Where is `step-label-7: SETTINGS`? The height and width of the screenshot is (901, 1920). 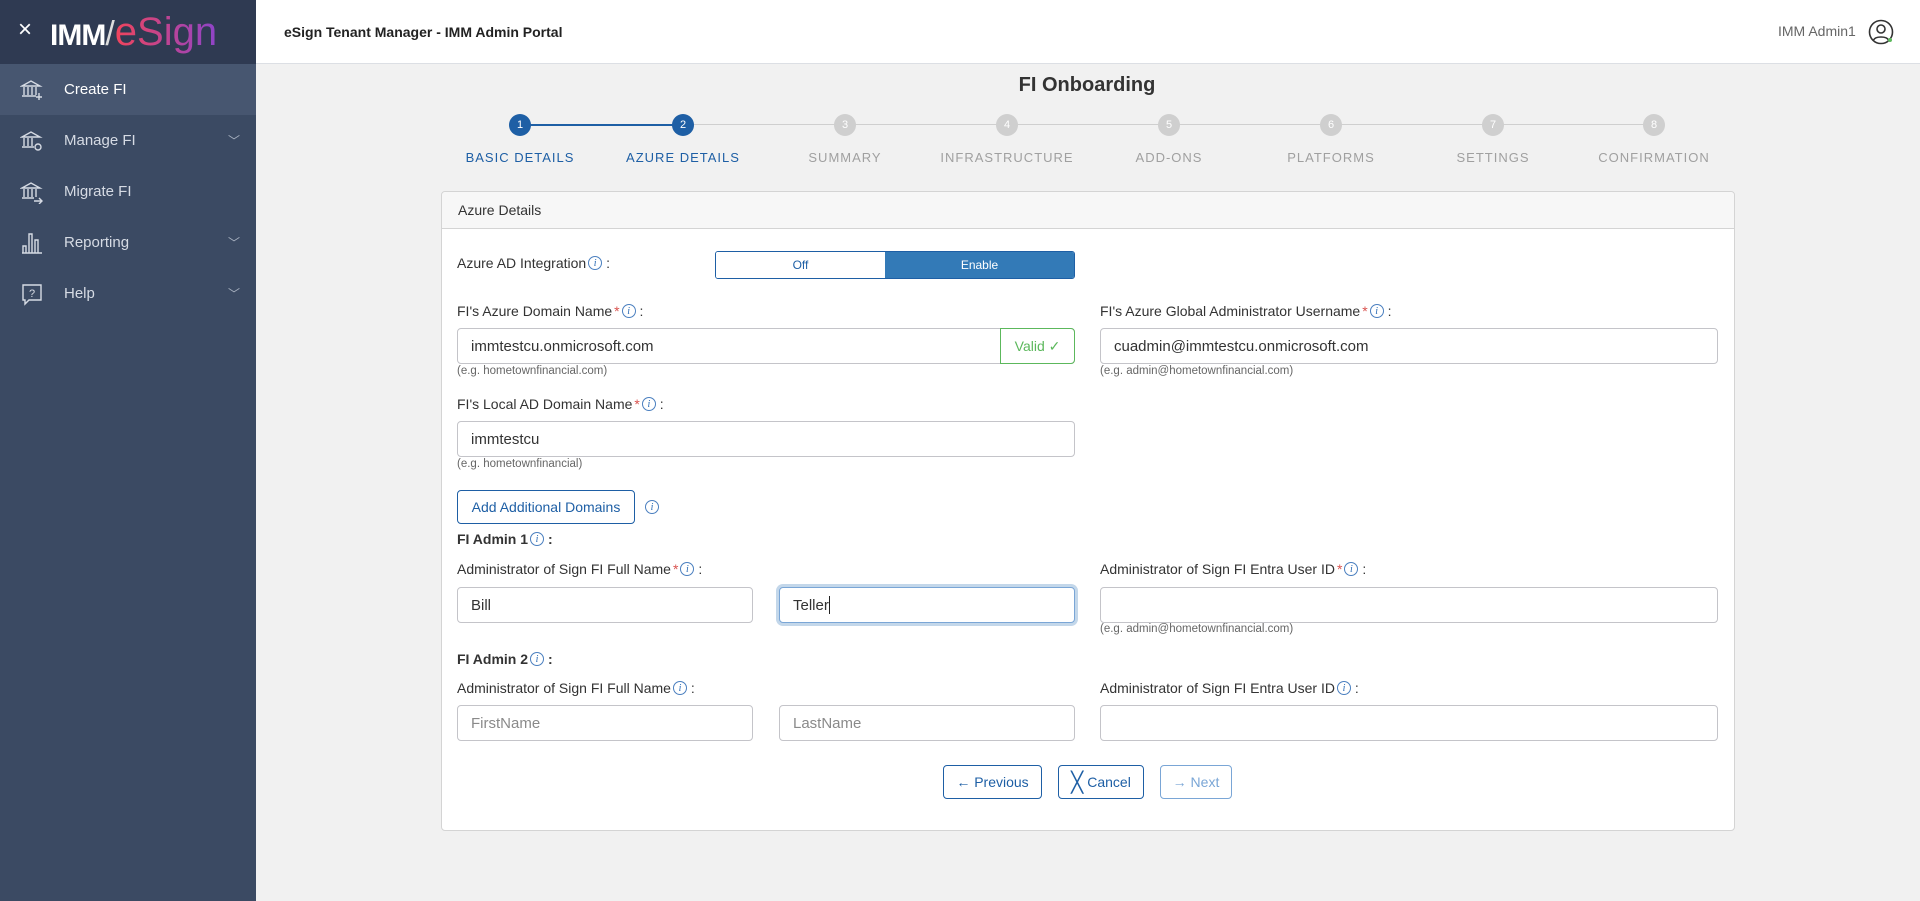
step-label-7: SETTINGS is located at coordinates (1493, 157).